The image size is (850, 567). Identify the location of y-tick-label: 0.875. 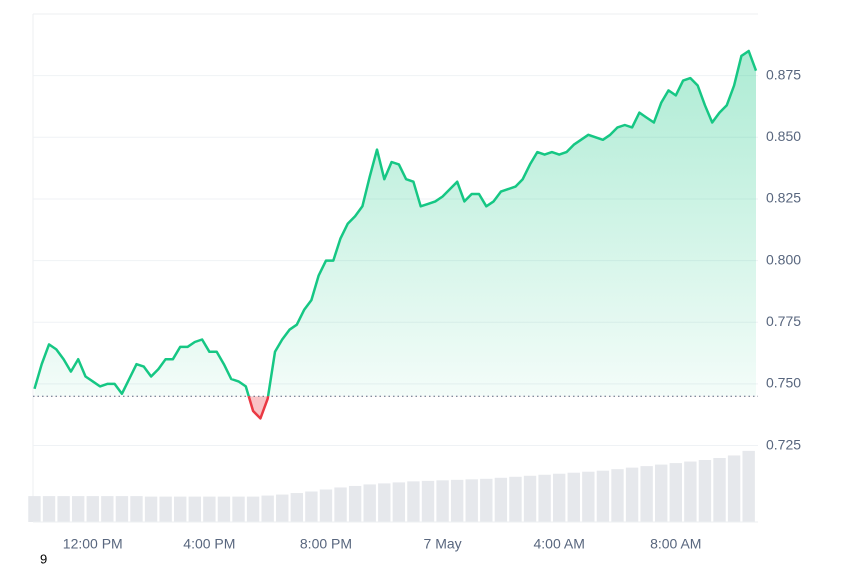
(783, 74).